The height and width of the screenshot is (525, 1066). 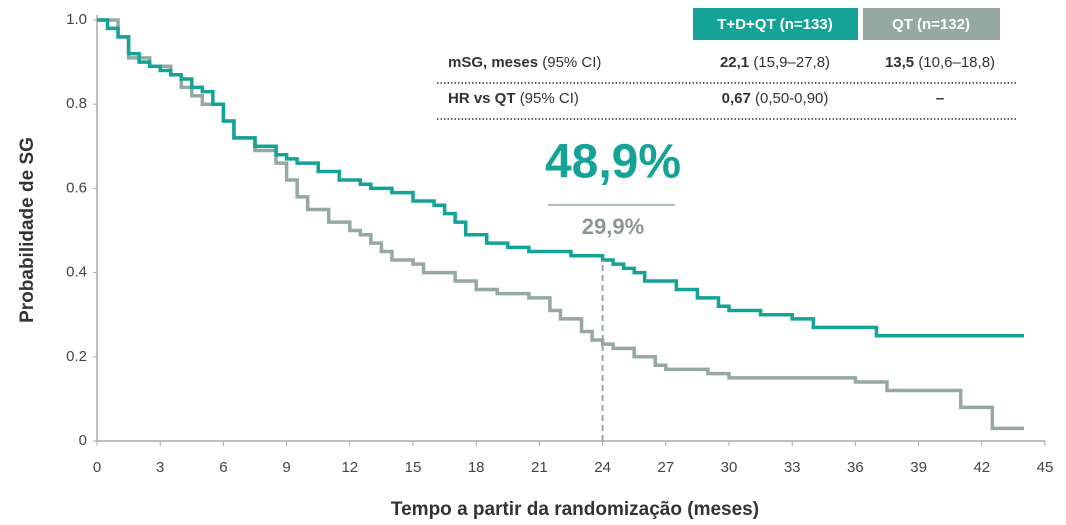 I want to click on y-tick-label: 0.4, so click(x=76, y=272).